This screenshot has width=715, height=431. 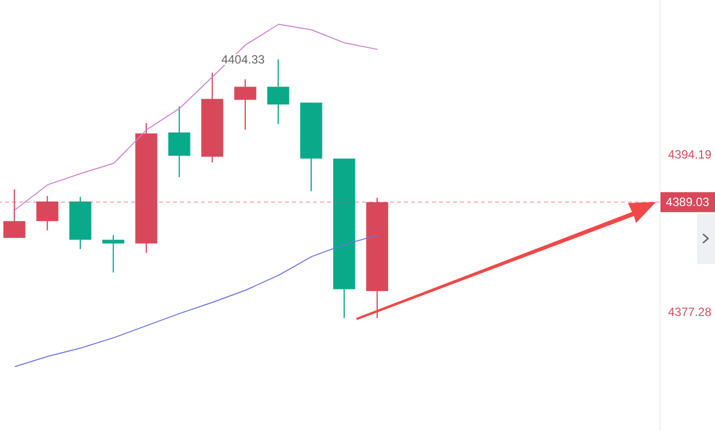 What do you see at coordinates (690, 312) in the screenshot?
I see `y-tick-label: 4377.28` at bounding box center [690, 312].